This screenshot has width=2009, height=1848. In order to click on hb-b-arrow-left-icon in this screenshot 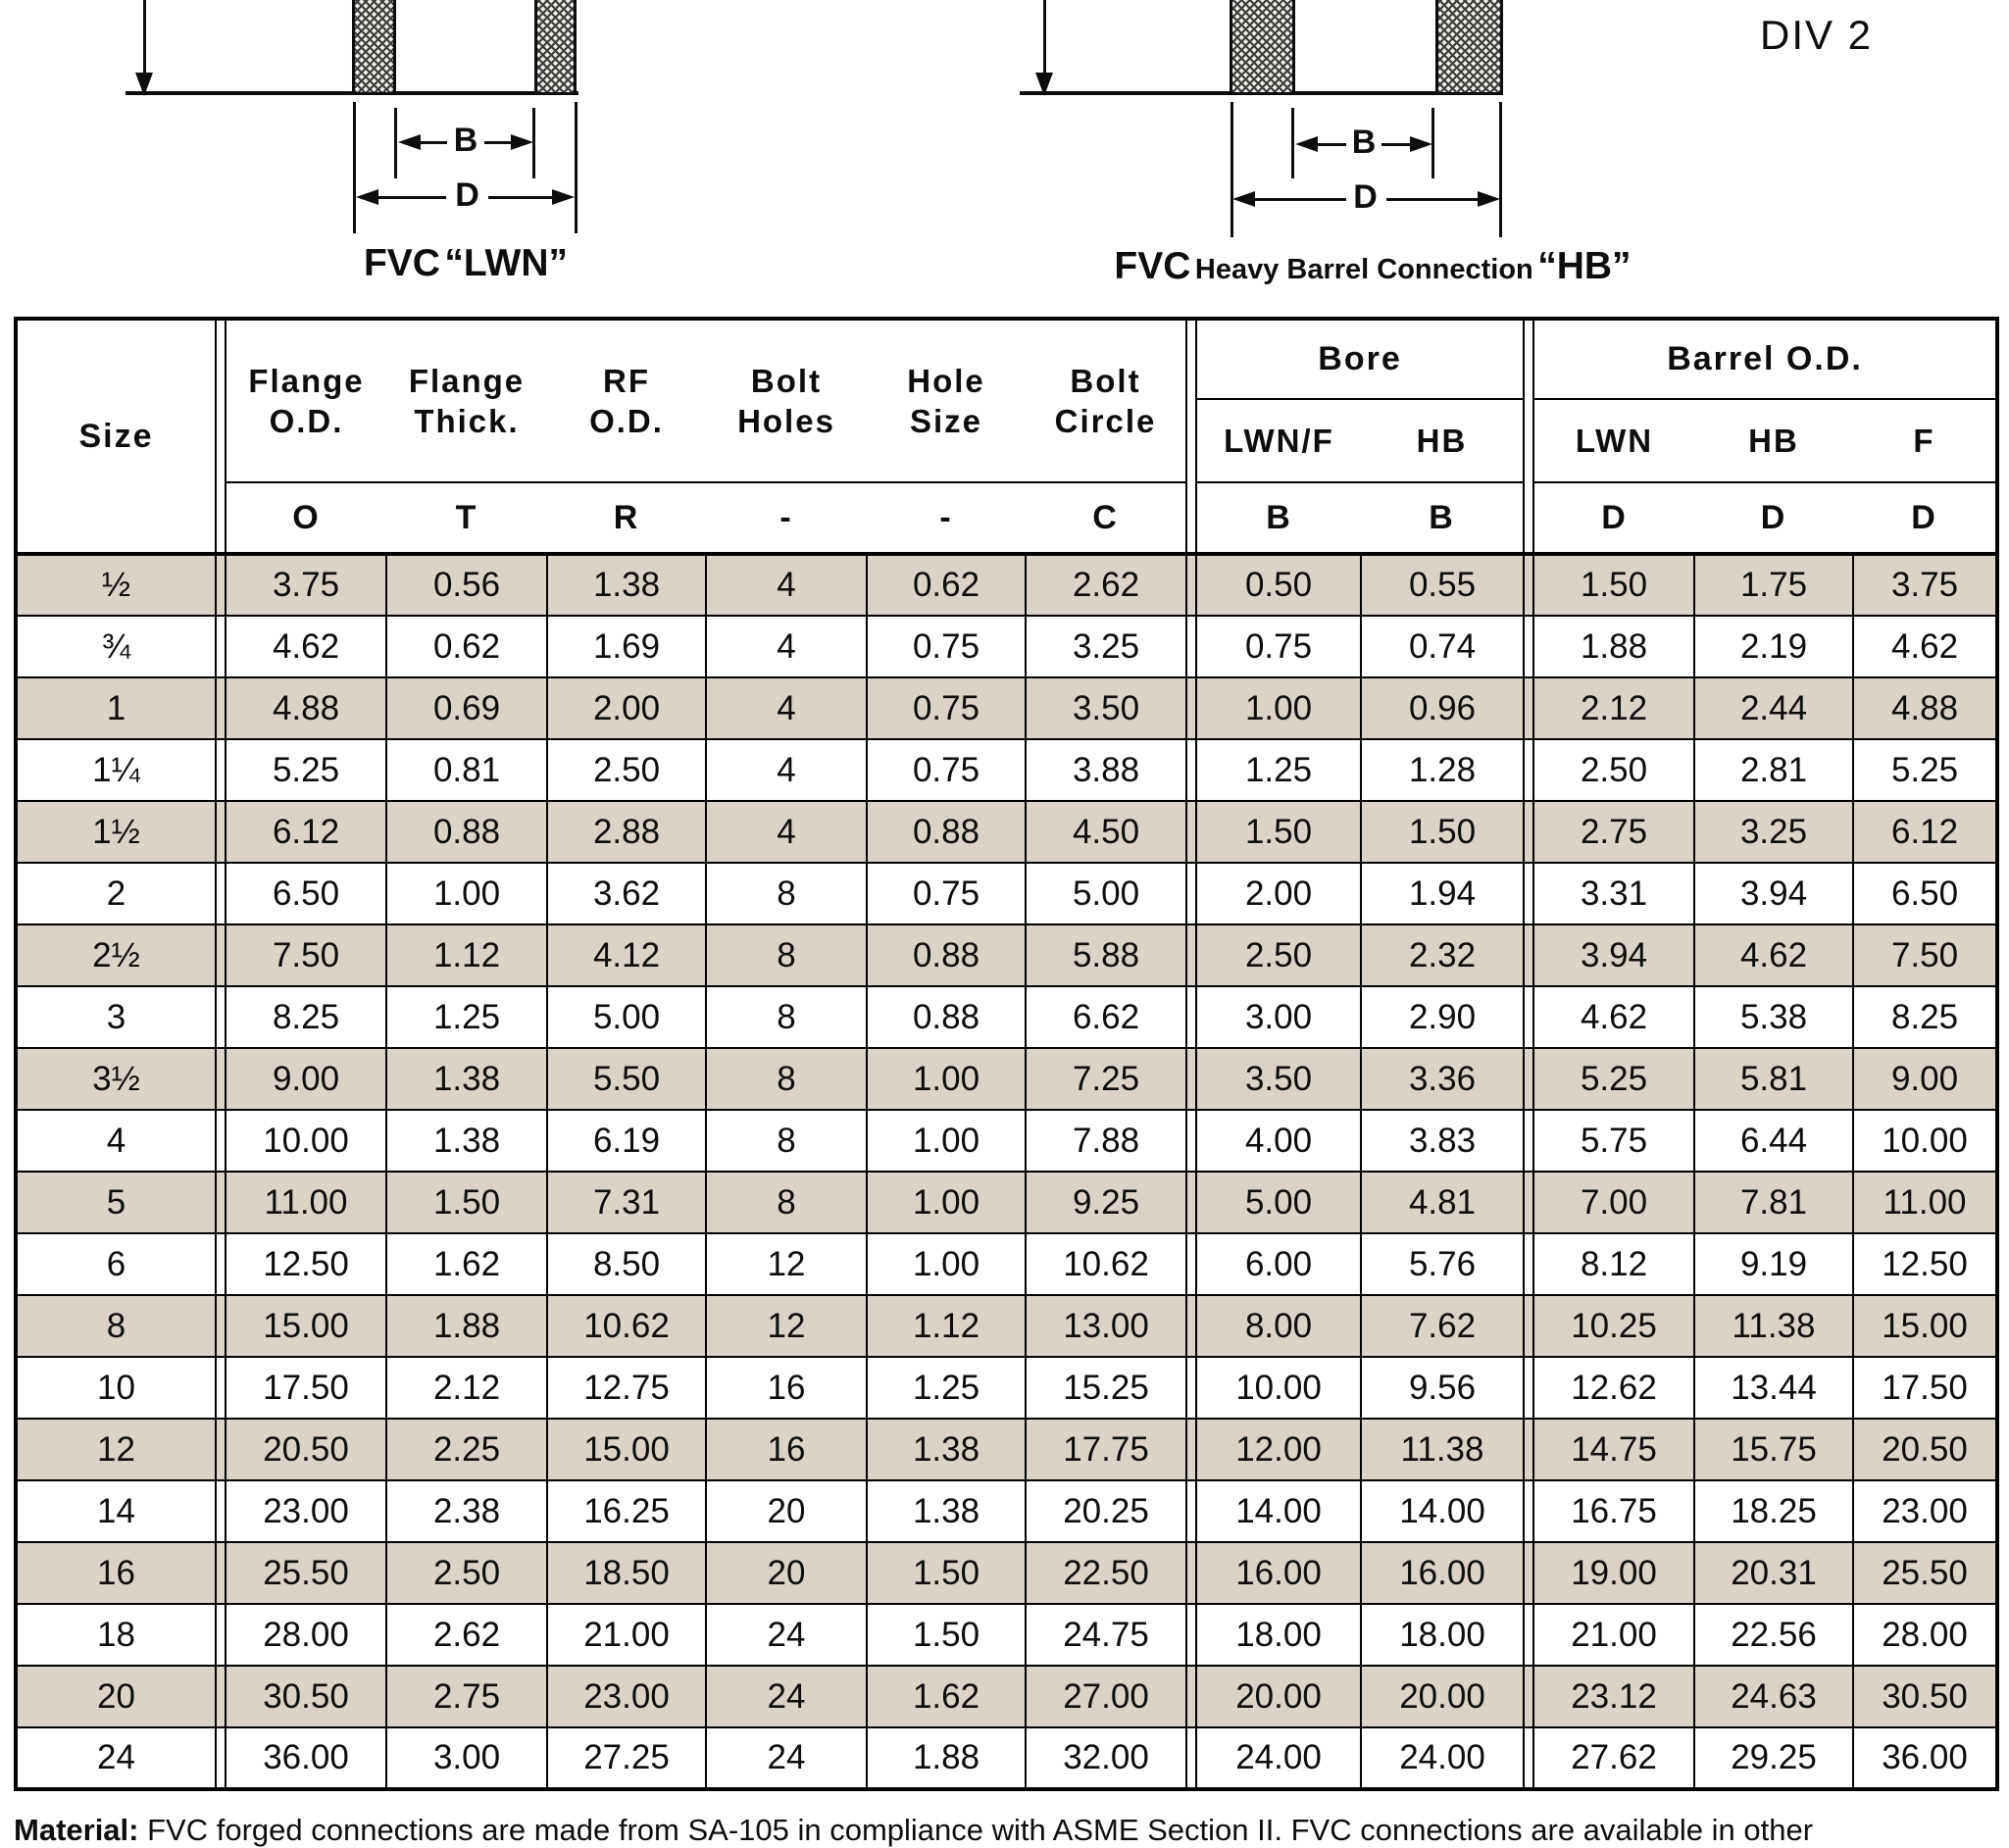, I will do `click(1306, 144)`.